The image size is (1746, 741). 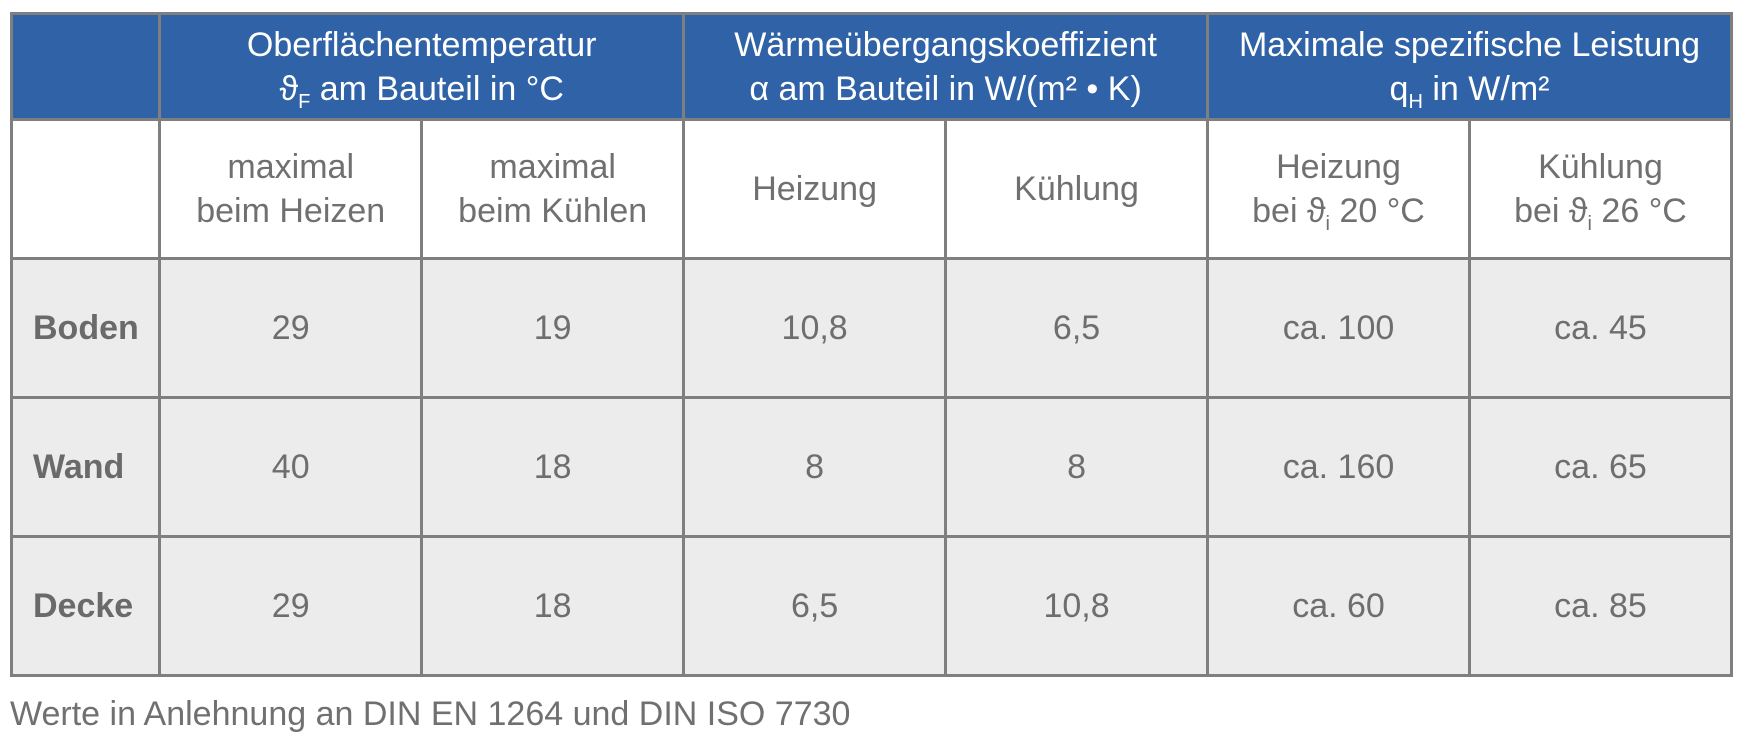 What do you see at coordinates (437, 88) in the screenshot?
I see `group-header-unit: am Bauteil in °C` at bounding box center [437, 88].